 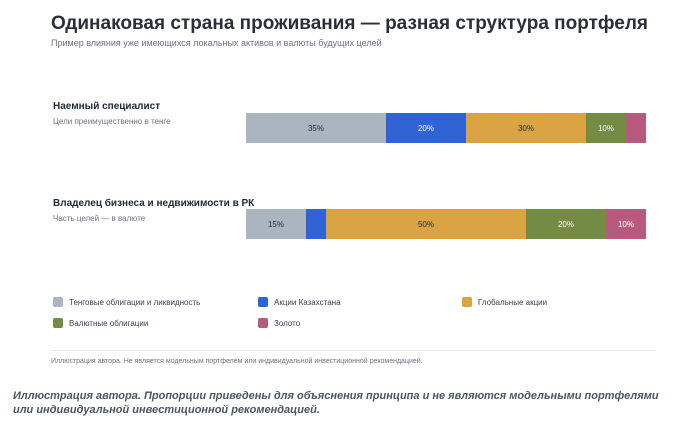 I want to click on bar-data-label-row0-series3: 10%, so click(x=606, y=128).